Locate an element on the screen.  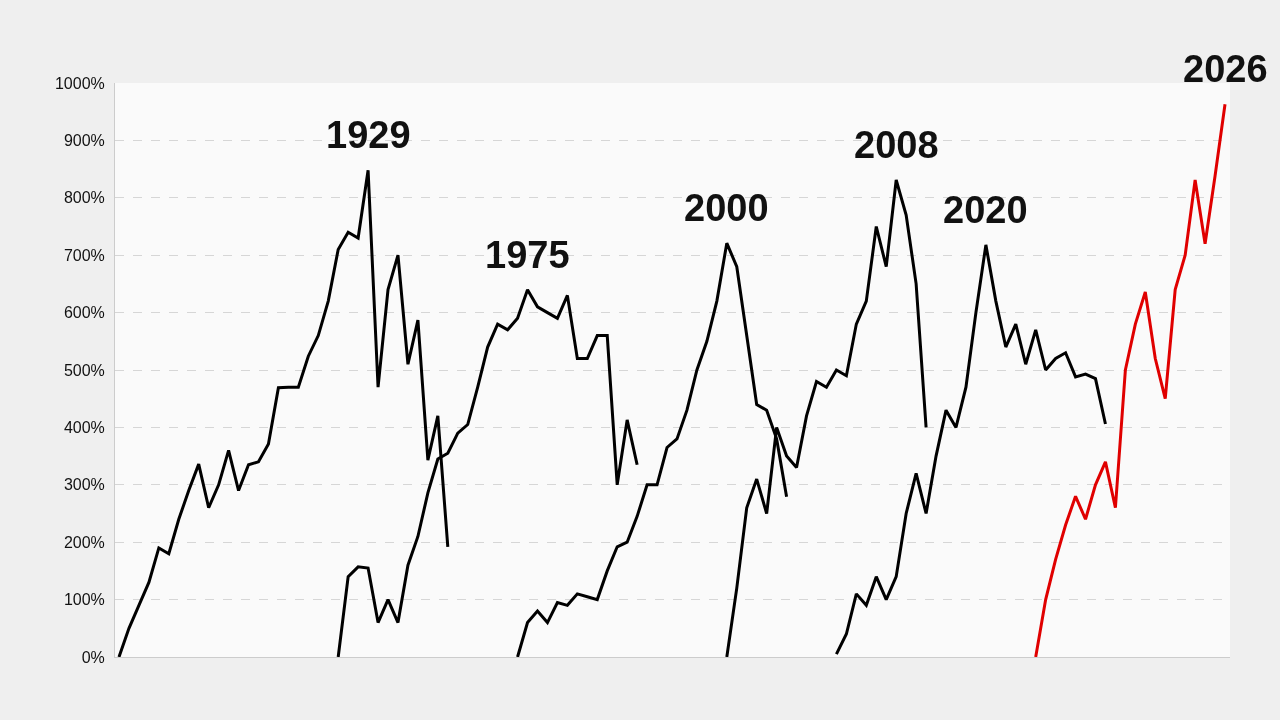
y-tick-label: 200% is located at coordinates (84, 542).